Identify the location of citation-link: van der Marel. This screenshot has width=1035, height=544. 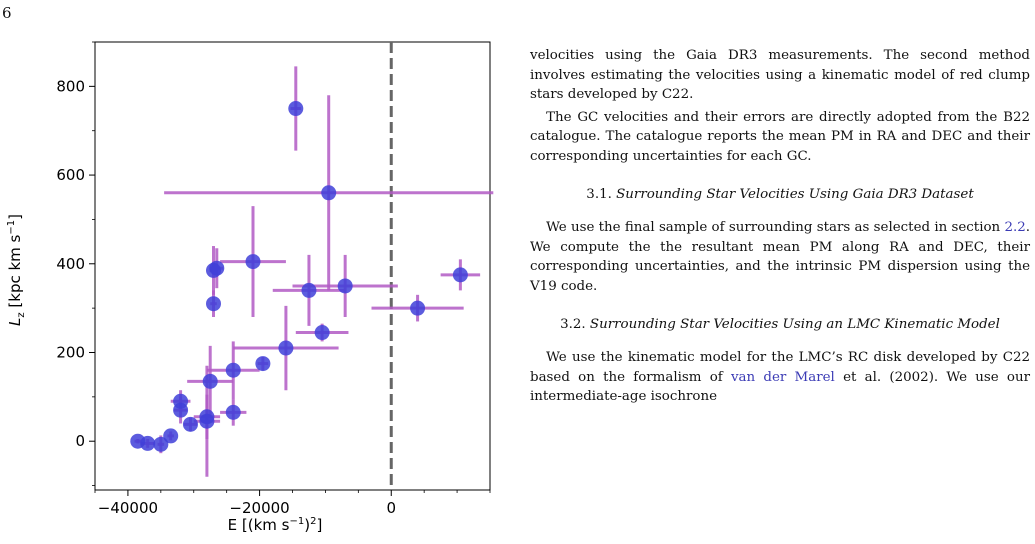
(782, 377).